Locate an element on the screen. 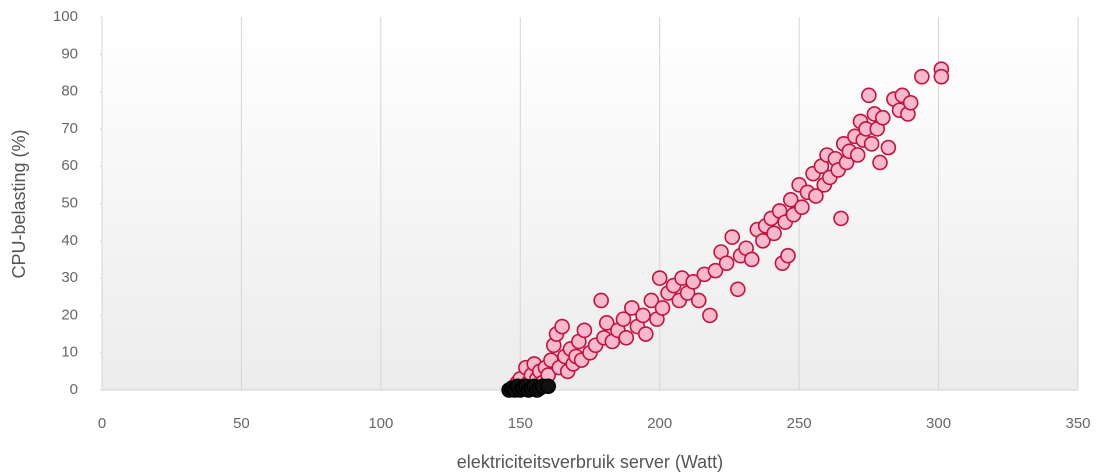 This screenshot has height=475, width=1104. x-tick-label: 200 is located at coordinates (659, 423).